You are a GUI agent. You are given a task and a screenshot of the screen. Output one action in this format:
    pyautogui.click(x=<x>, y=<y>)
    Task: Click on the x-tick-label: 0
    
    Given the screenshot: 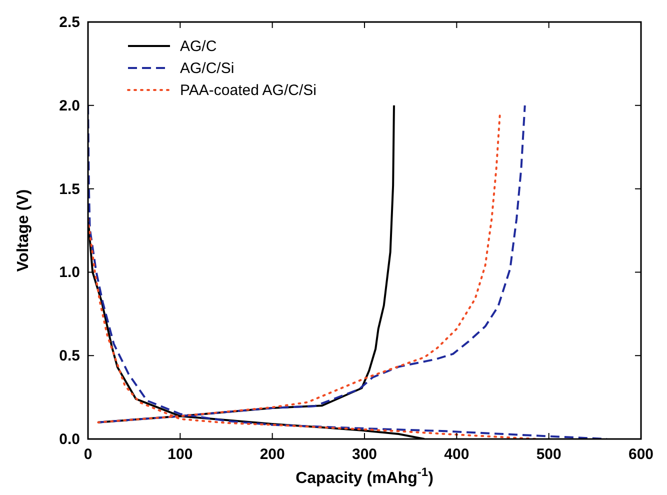 What is the action you would take?
    pyautogui.click(x=88, y=454)
    